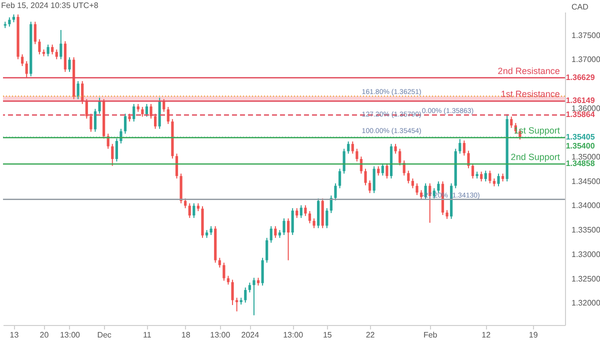 The width and height of the screenshot is (600, 353). What do you see at coordinates (581, 137) in the screenshot?
I see `ref-line-label: 1.35405` at bounding box center [581, 137].